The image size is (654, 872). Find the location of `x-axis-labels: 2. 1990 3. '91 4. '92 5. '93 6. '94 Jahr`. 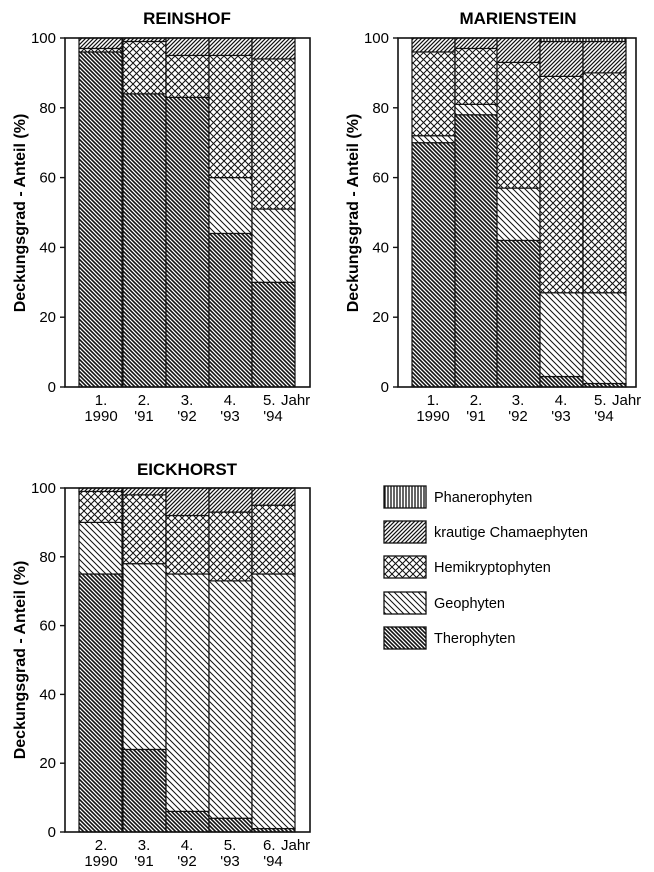

x-axis-labels: 2. 1990 3. '91 4. '92 5. '93 6. '94 Jahr is located at coordinates (197, 853).